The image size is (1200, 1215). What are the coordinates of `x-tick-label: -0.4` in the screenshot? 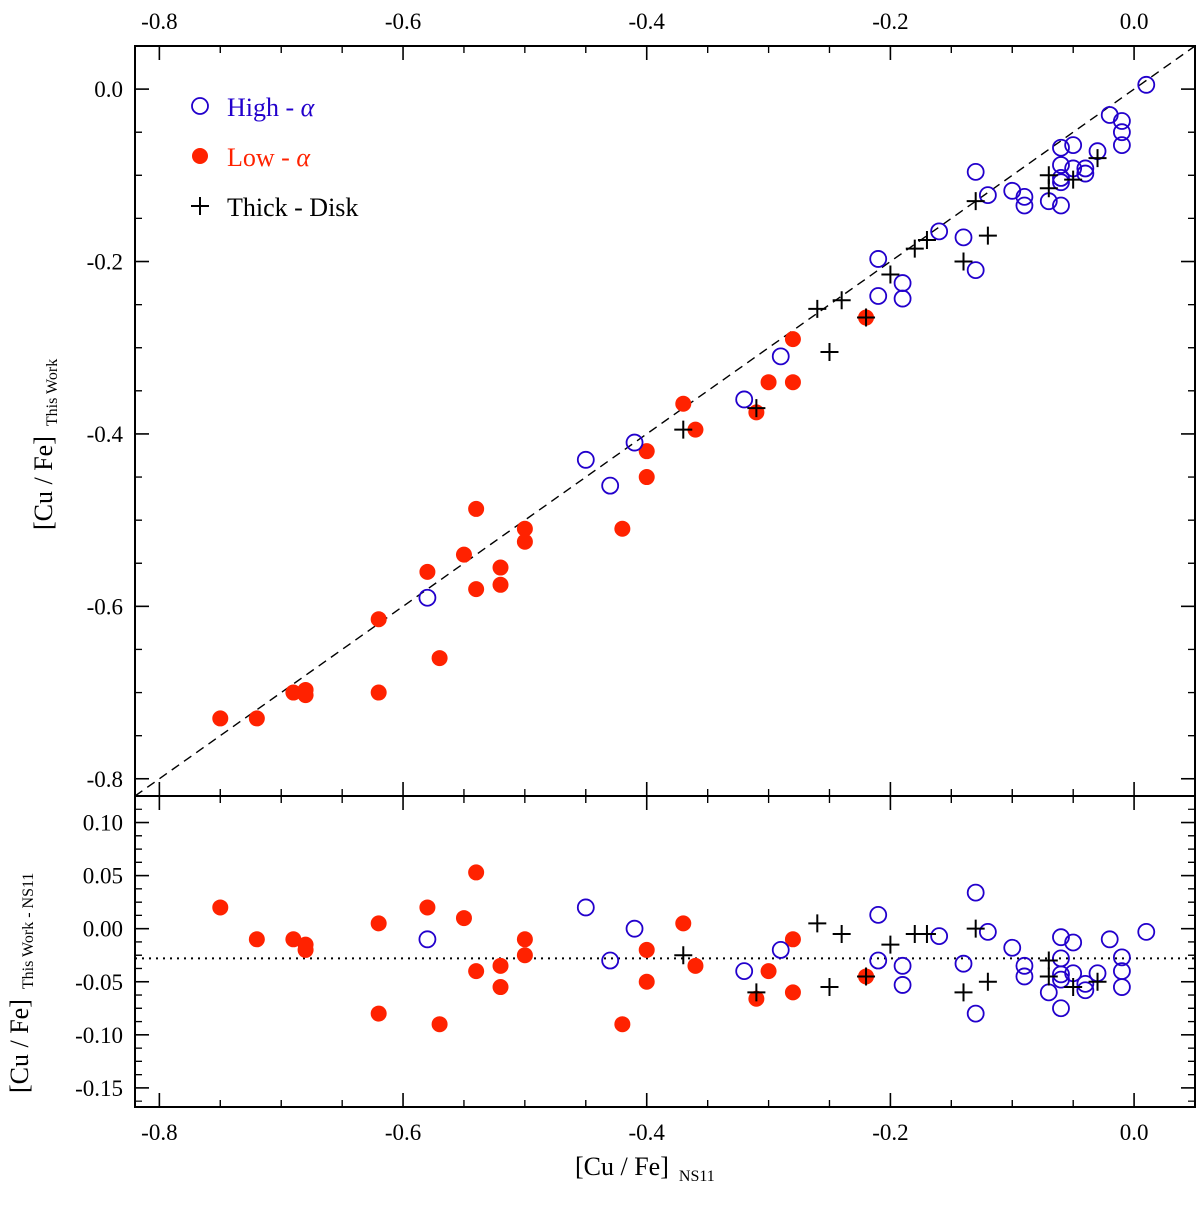 It's located at (647, 1132).